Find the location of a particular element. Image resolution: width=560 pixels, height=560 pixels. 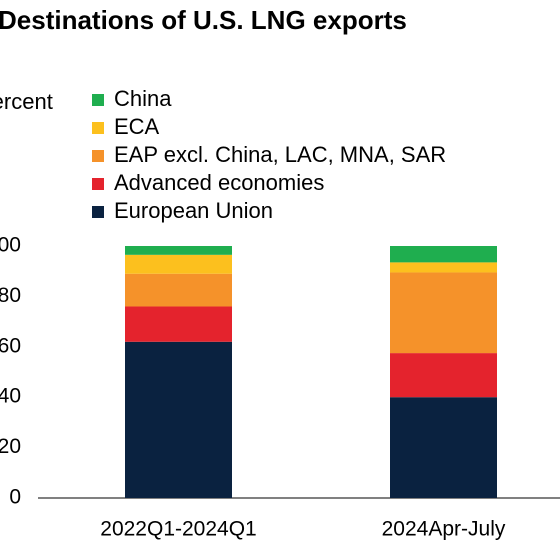

y-tick-label: 60 is located at coordinates (10, 345).